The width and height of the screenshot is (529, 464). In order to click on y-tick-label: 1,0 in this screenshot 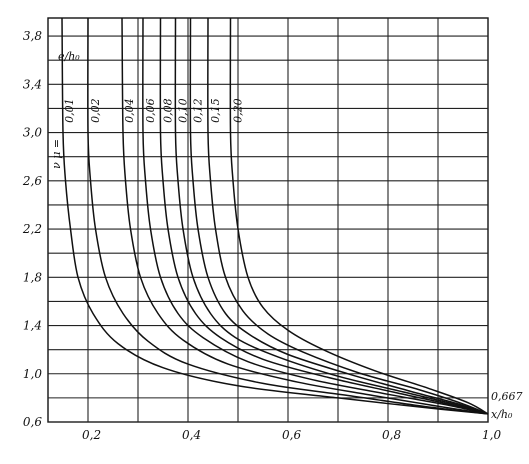, I will do `click(32, 374)`.